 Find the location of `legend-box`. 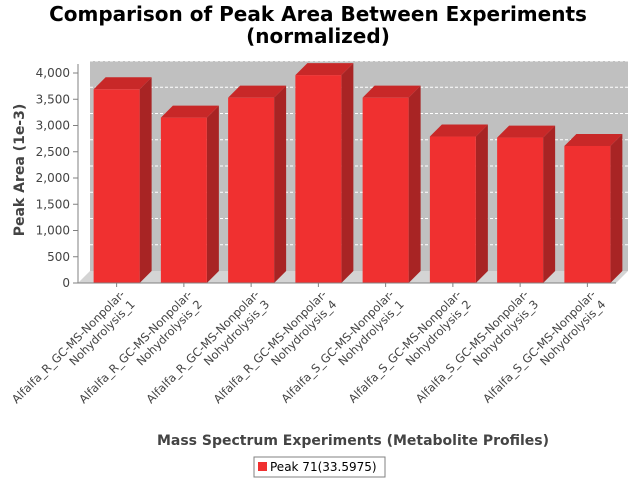

legend-box is located at coordinates (319, 467).